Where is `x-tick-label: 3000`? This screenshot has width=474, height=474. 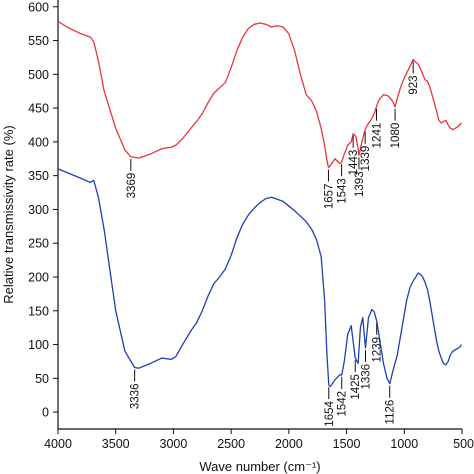
x-tick-label: 3000 is located at coordinates (174, 444).